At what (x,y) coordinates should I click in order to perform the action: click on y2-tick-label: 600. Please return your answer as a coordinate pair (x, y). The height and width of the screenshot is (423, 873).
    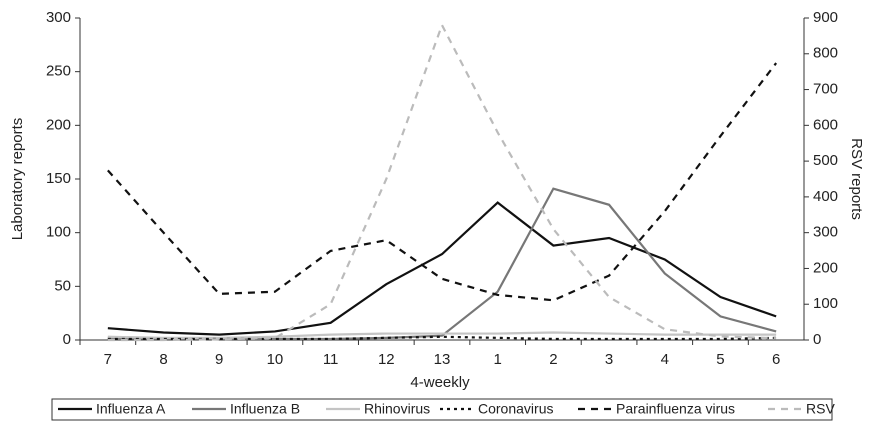
    Looking at the image, I should click on (825, 124).